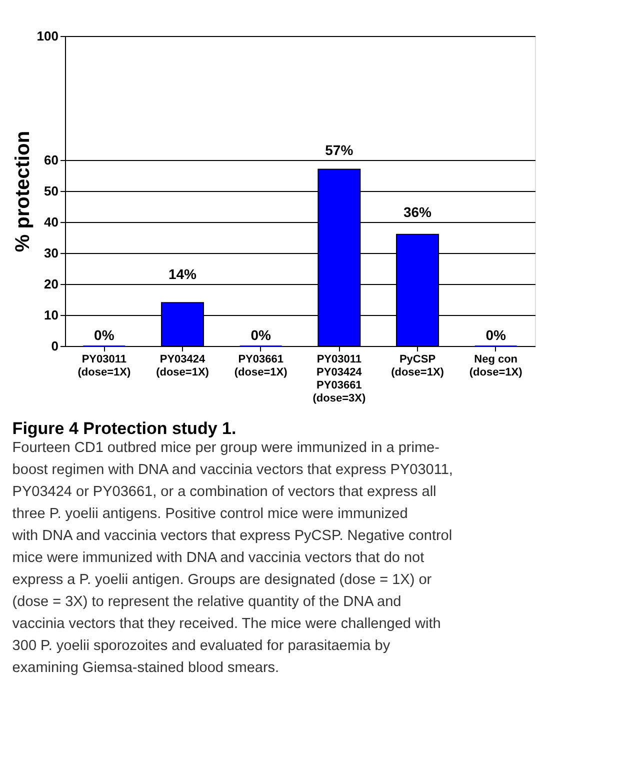 The height and width of the screenshot is (765, 627). I want to click on x-tick-label: PY03424 (dose=1X), so click(183, 366).